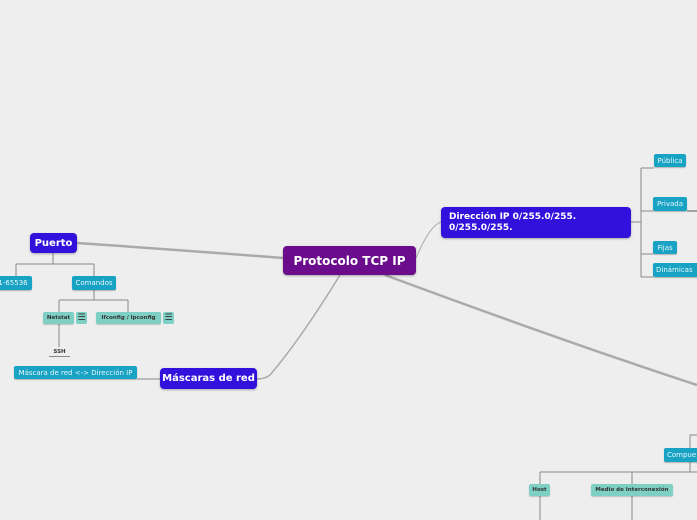  What do you see at coordinates (59, 352) in the screenshot?
I see `topic-ssh: SSH` at bounding box center [59, 352].